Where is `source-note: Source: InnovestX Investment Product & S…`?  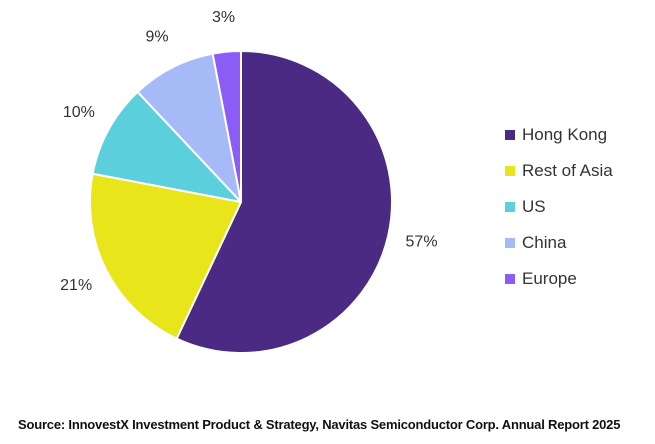
source-note: Source: InnovestX Investment Product & S… is located at coordinates (319, 424).